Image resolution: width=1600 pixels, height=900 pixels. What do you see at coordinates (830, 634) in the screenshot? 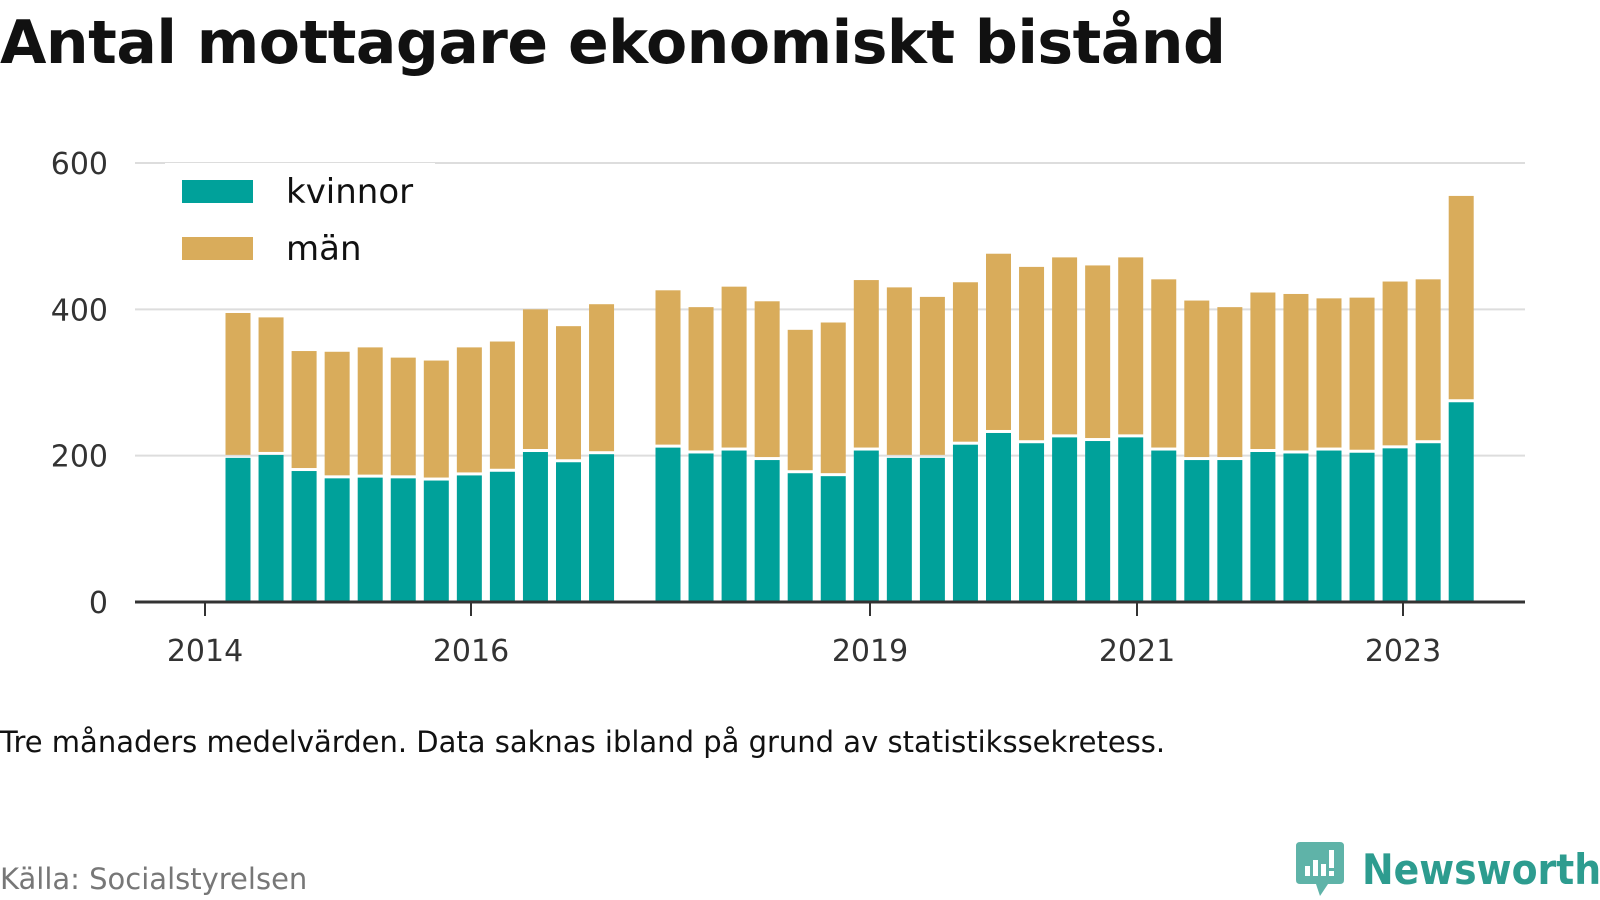
I see `x-axis: 2014 2016 2019 2021 2023` at bounding box center [830, 634].